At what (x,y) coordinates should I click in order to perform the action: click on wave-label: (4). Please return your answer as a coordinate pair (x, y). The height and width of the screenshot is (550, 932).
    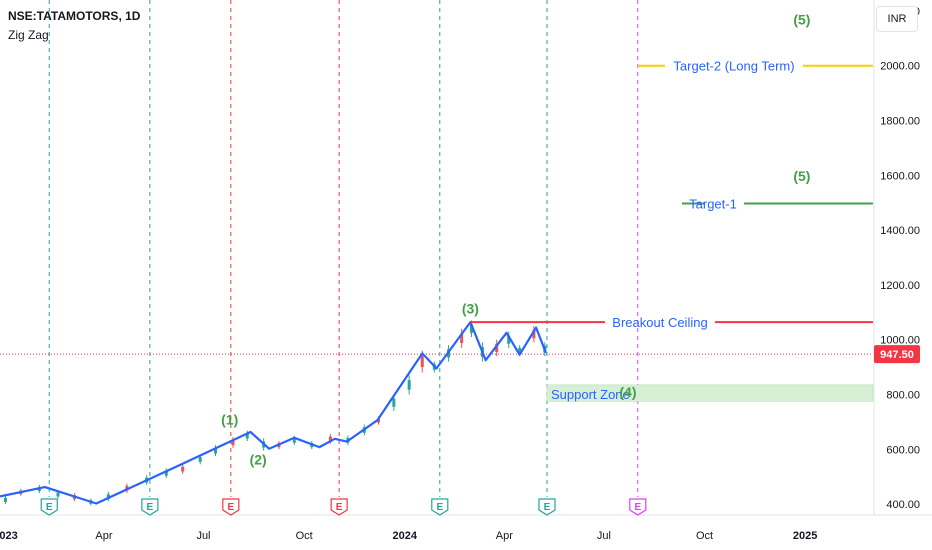
    Looking at the image, I should click on (627, 392).